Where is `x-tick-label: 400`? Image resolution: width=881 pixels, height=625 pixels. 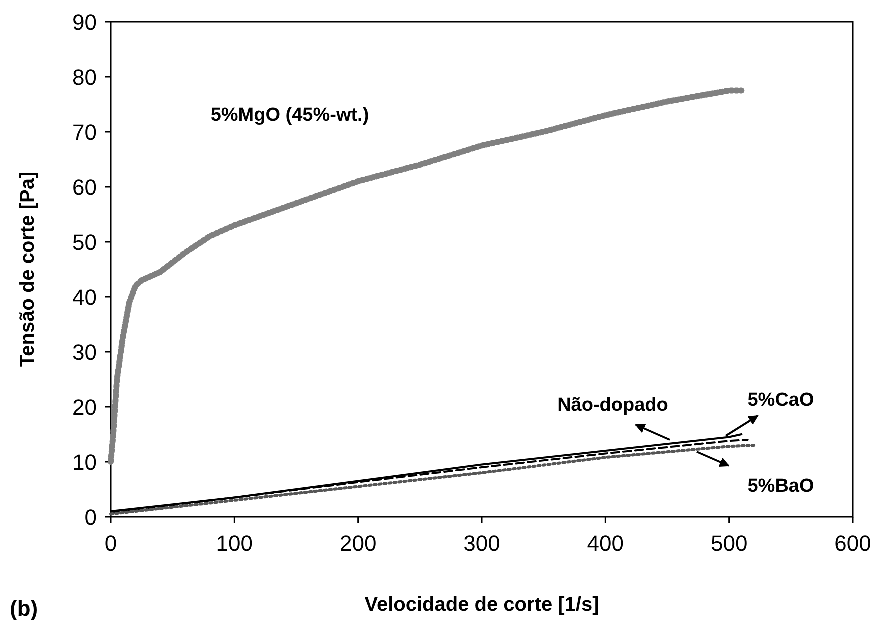 x-tick-label: 400 is located at coordinates (605, 543).